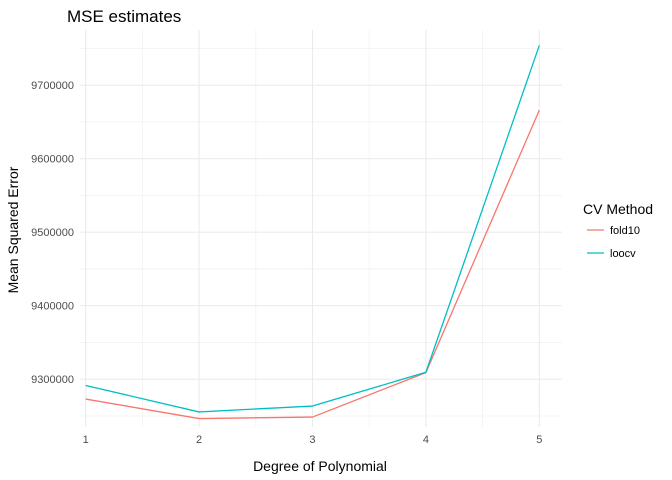  I want to click on legend-items: fold10 loocv, so click(613, 242).